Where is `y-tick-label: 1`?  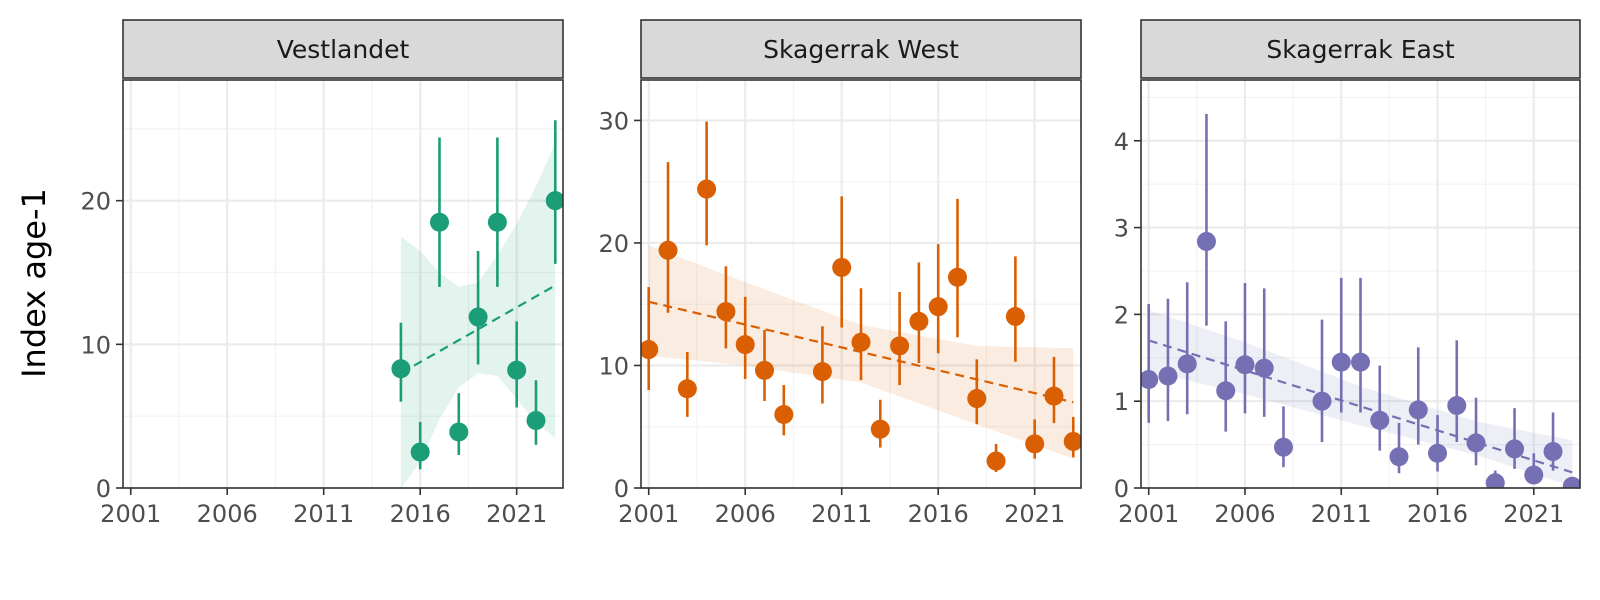 y-tick-label: 1 is located at coordinates (1121, 402).